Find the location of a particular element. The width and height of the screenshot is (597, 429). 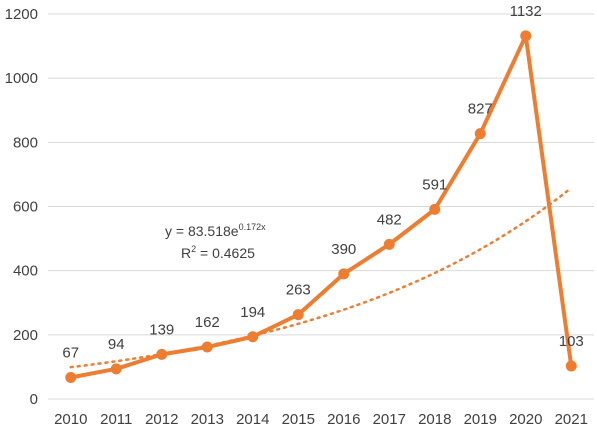

y-tick-label: 1000 is located at coordinates (21, 78).